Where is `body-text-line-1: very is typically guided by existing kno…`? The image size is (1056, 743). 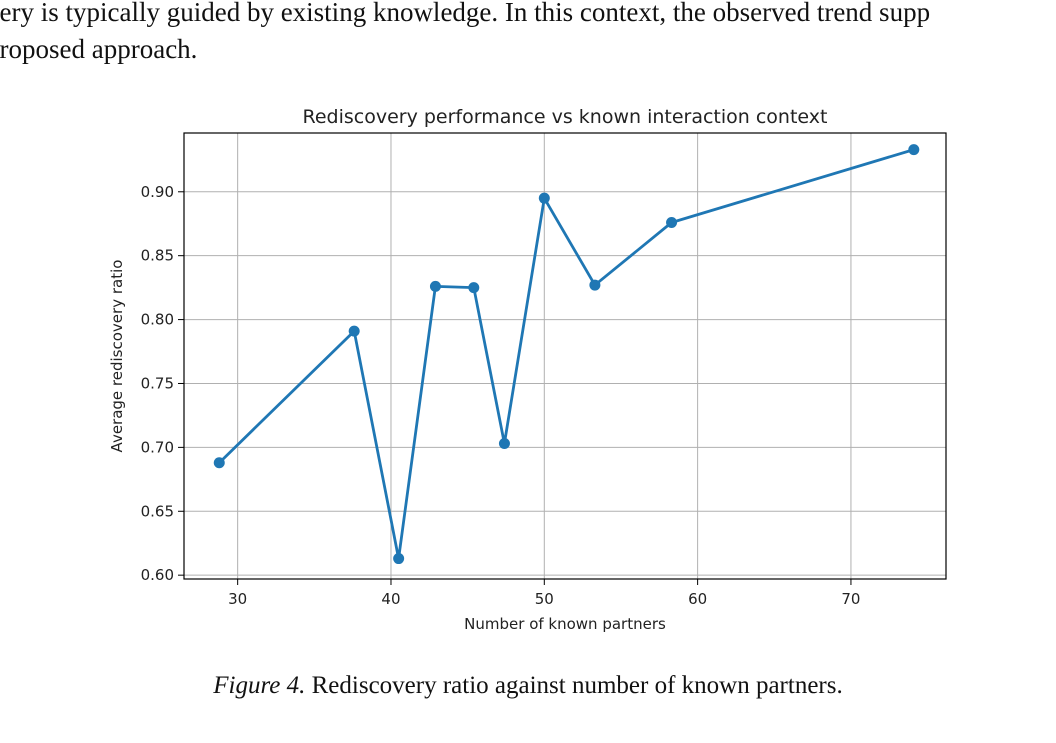 body-text-line-1: very is typically guided by existing kno… is located at coordinates (465, 13).